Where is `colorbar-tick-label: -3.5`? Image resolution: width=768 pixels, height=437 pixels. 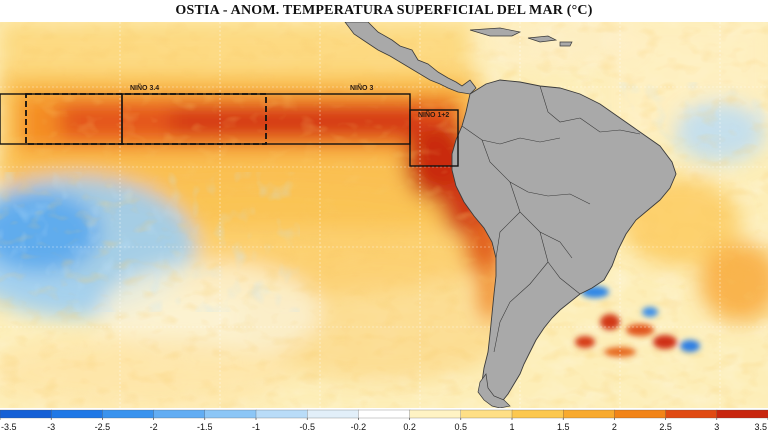 colorbar-tick-label: -3.5 is located at coordinates (9, 427).